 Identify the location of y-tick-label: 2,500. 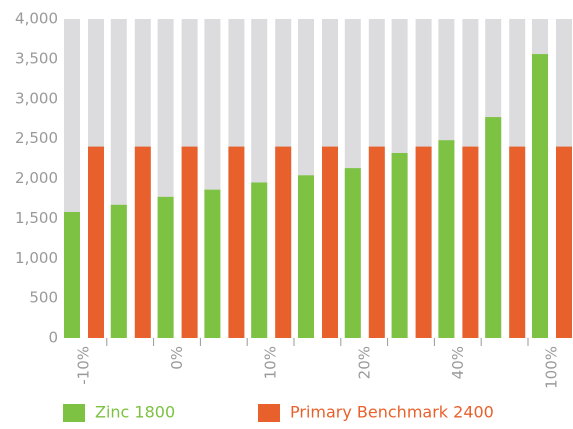
(36, 138).